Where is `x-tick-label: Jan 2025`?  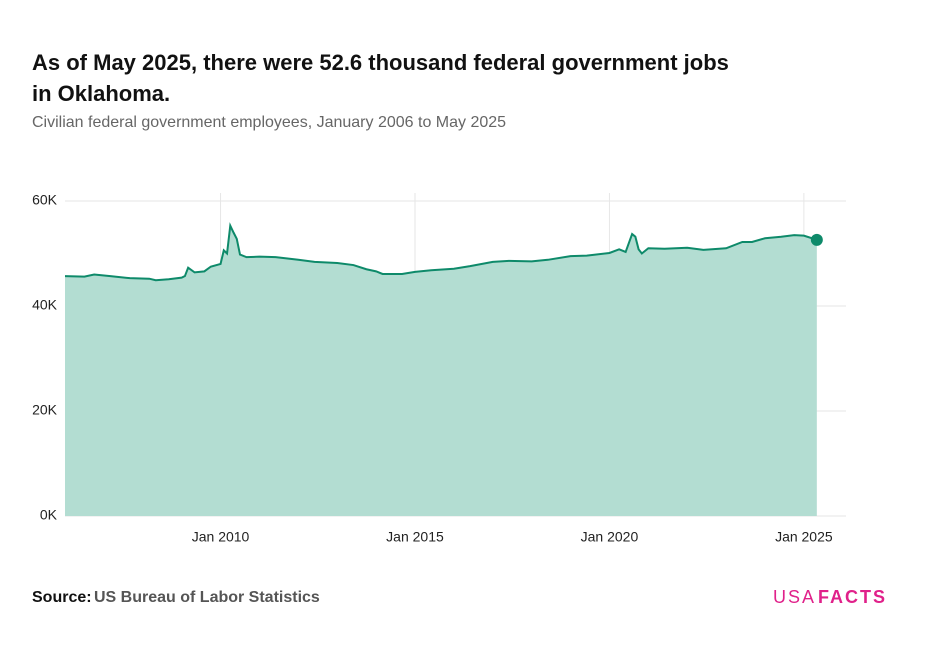
x-tick-label: Jan 2025 is located at coordinates (804, 537).